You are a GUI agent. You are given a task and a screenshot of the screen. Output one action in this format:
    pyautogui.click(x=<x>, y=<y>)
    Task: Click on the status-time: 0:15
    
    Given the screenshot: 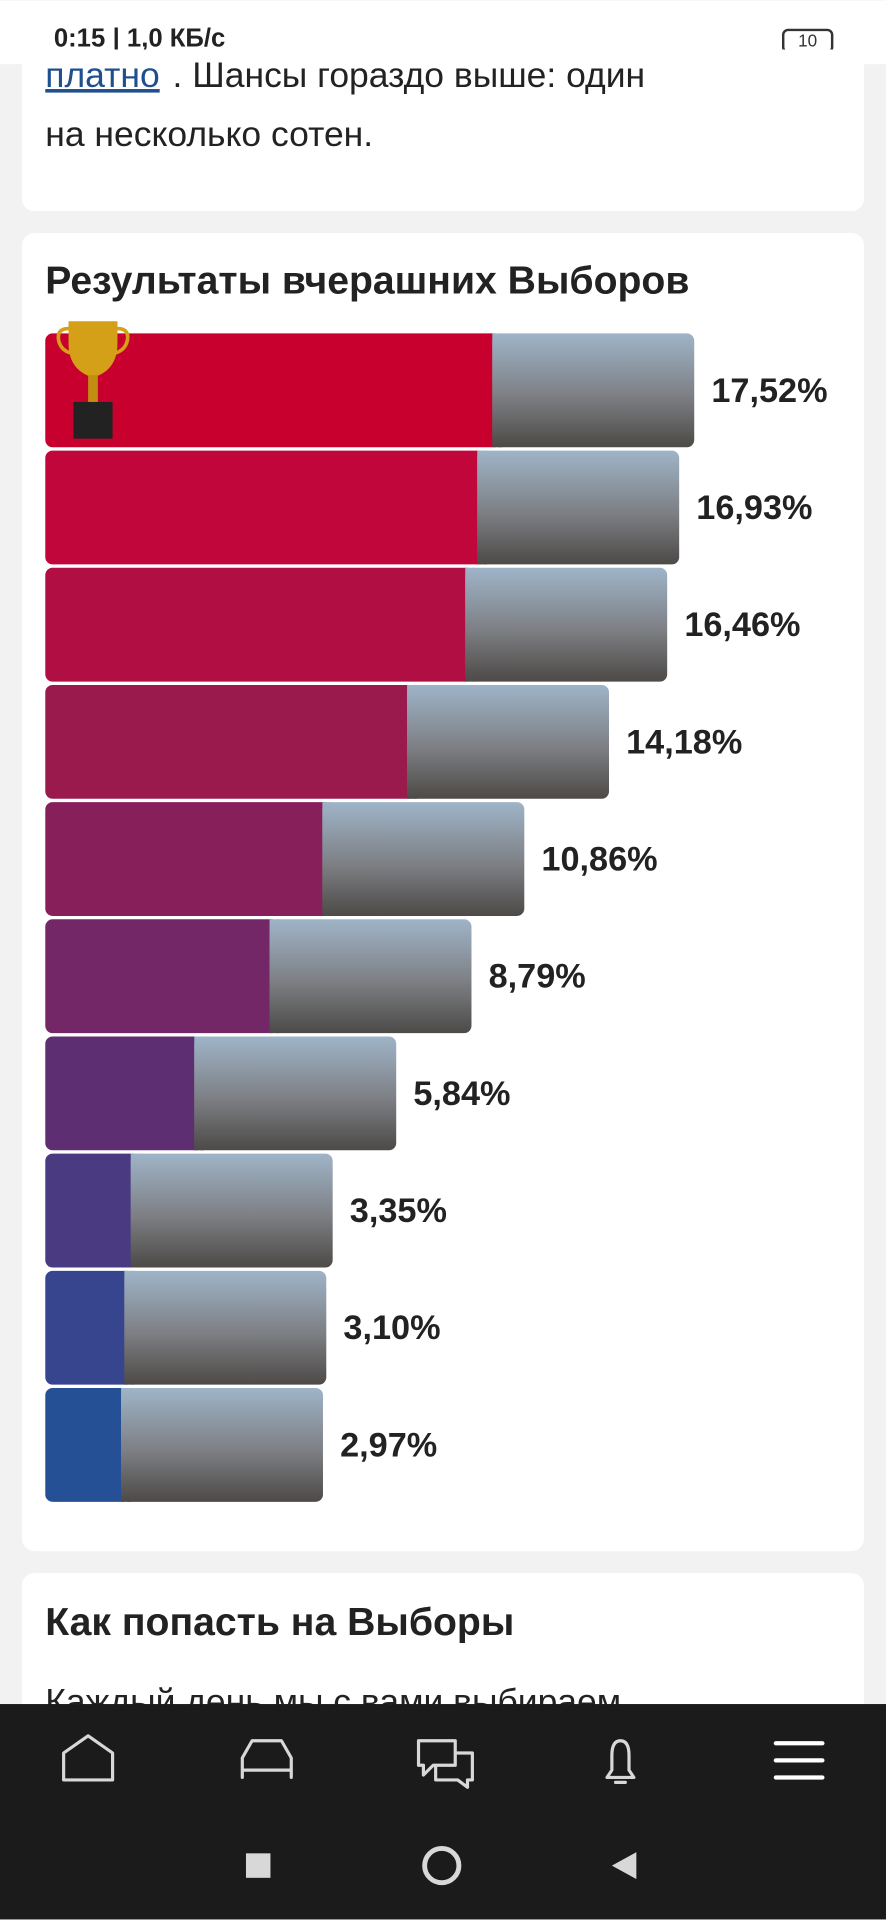 What is the action you would take?
    pyautogui.click(x=79, y=39)
    